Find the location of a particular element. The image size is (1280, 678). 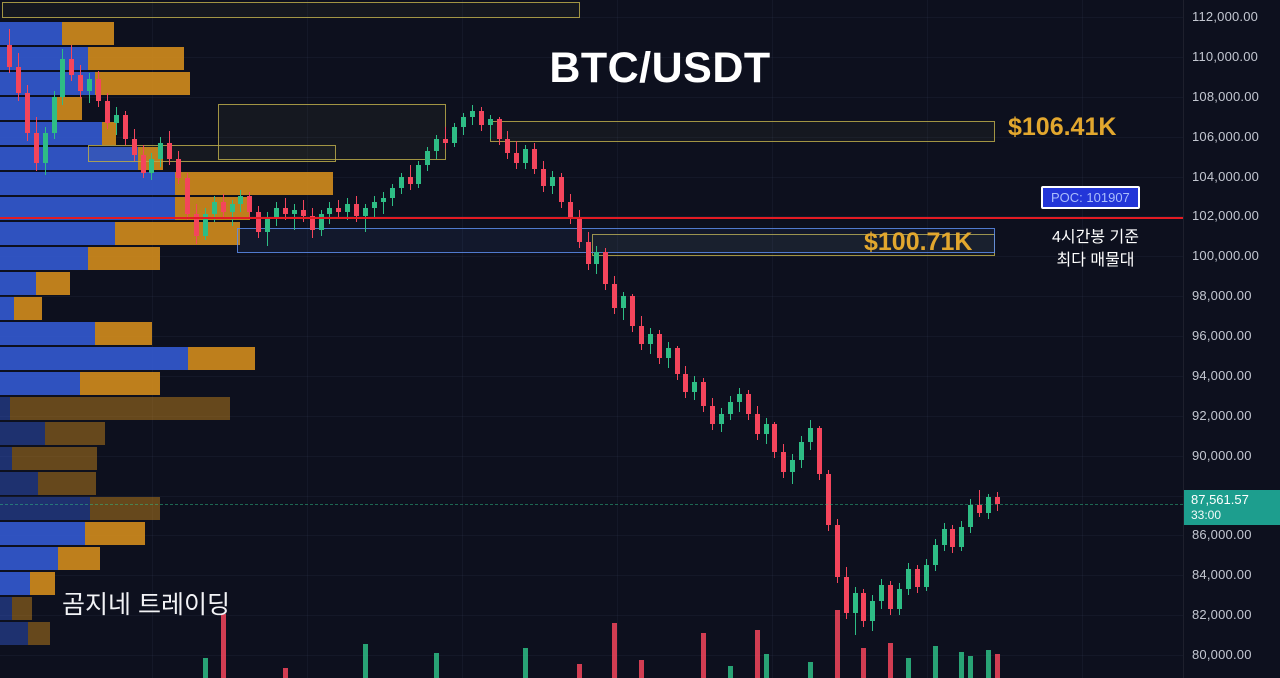

last-price-tag: 87,561.57 33:00 is located at coordinates (1232, 508).